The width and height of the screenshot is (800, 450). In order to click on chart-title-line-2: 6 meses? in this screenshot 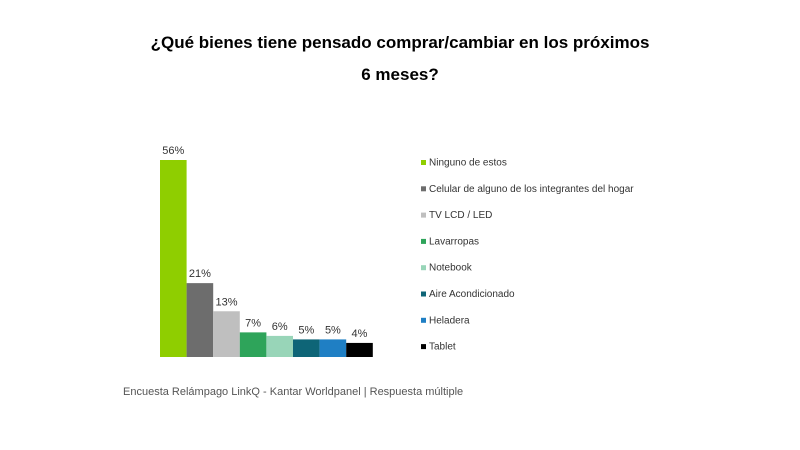, I will do `click(400, 74)`.